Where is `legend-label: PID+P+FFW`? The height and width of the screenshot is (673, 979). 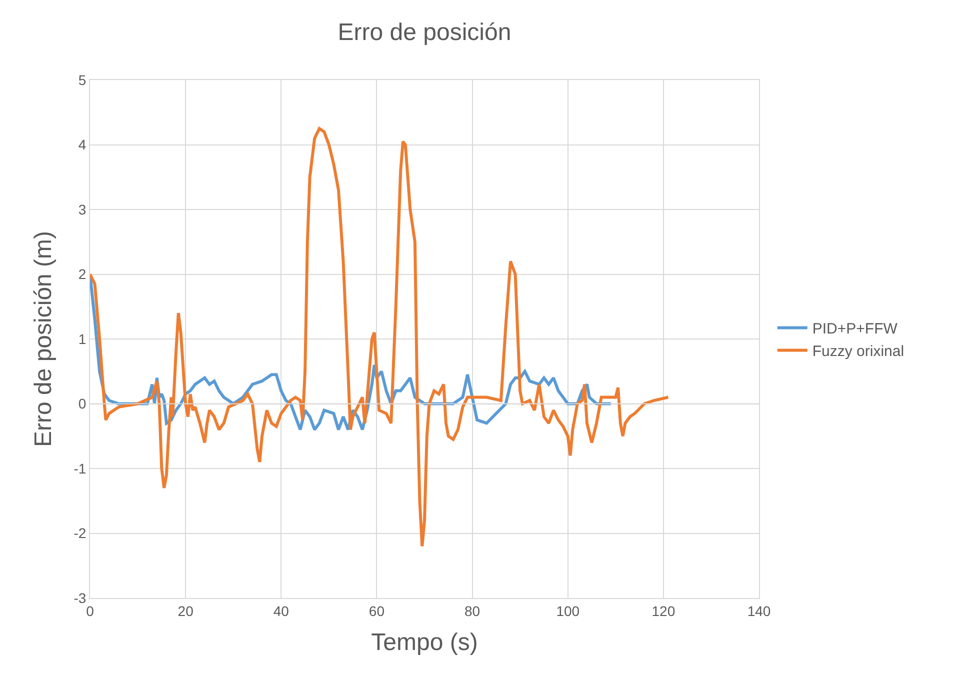
legend-label: PID+P+FFW is located at coordinates (855, 329).